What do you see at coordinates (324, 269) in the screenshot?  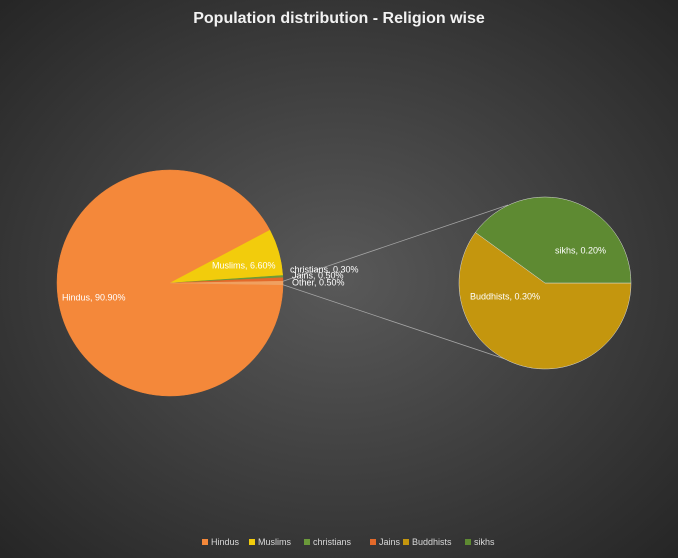 I see `data-label: christians, 0.30%` at bounding box center [324, 269].